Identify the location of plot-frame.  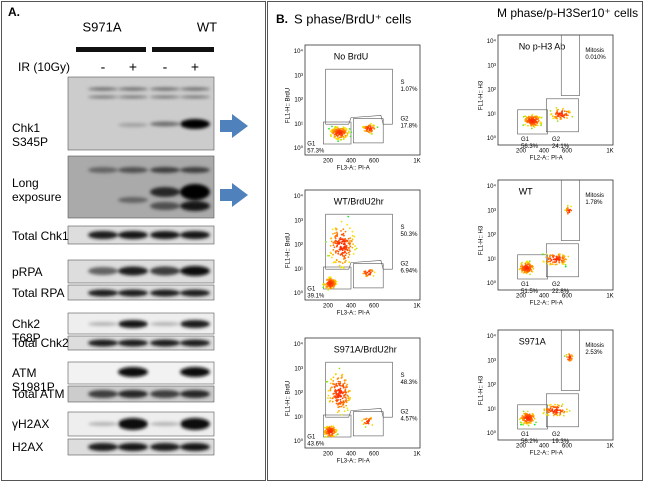
(555, 385).